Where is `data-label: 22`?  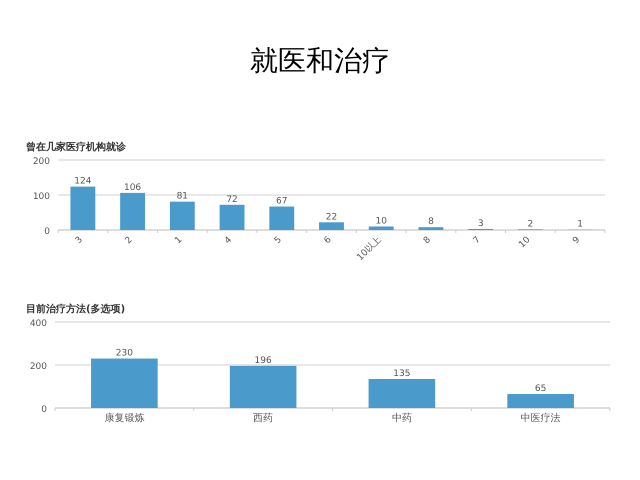 data-label: 22 is located at coordinates (332, 217).